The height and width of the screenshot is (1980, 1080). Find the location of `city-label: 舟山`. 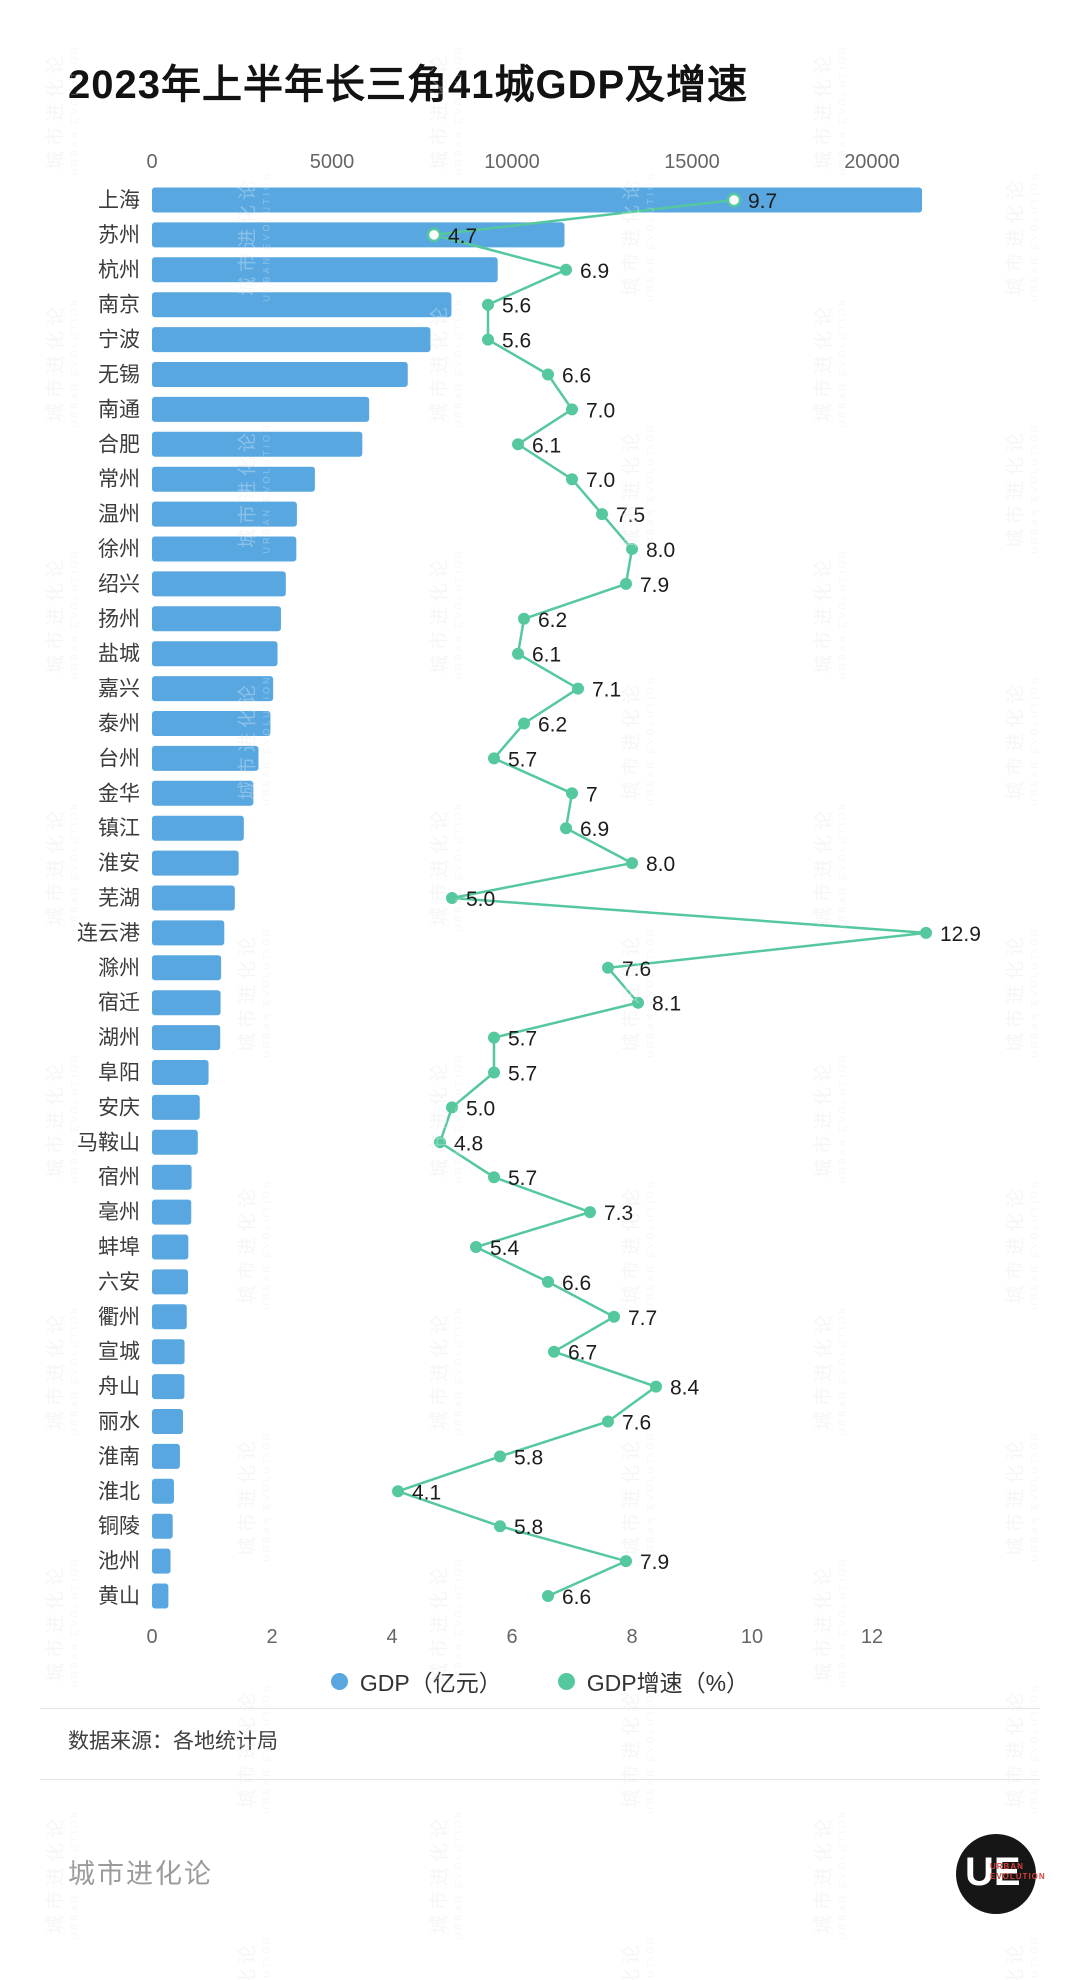

city-label: 舟山 is located at coordinates (119, 1387).